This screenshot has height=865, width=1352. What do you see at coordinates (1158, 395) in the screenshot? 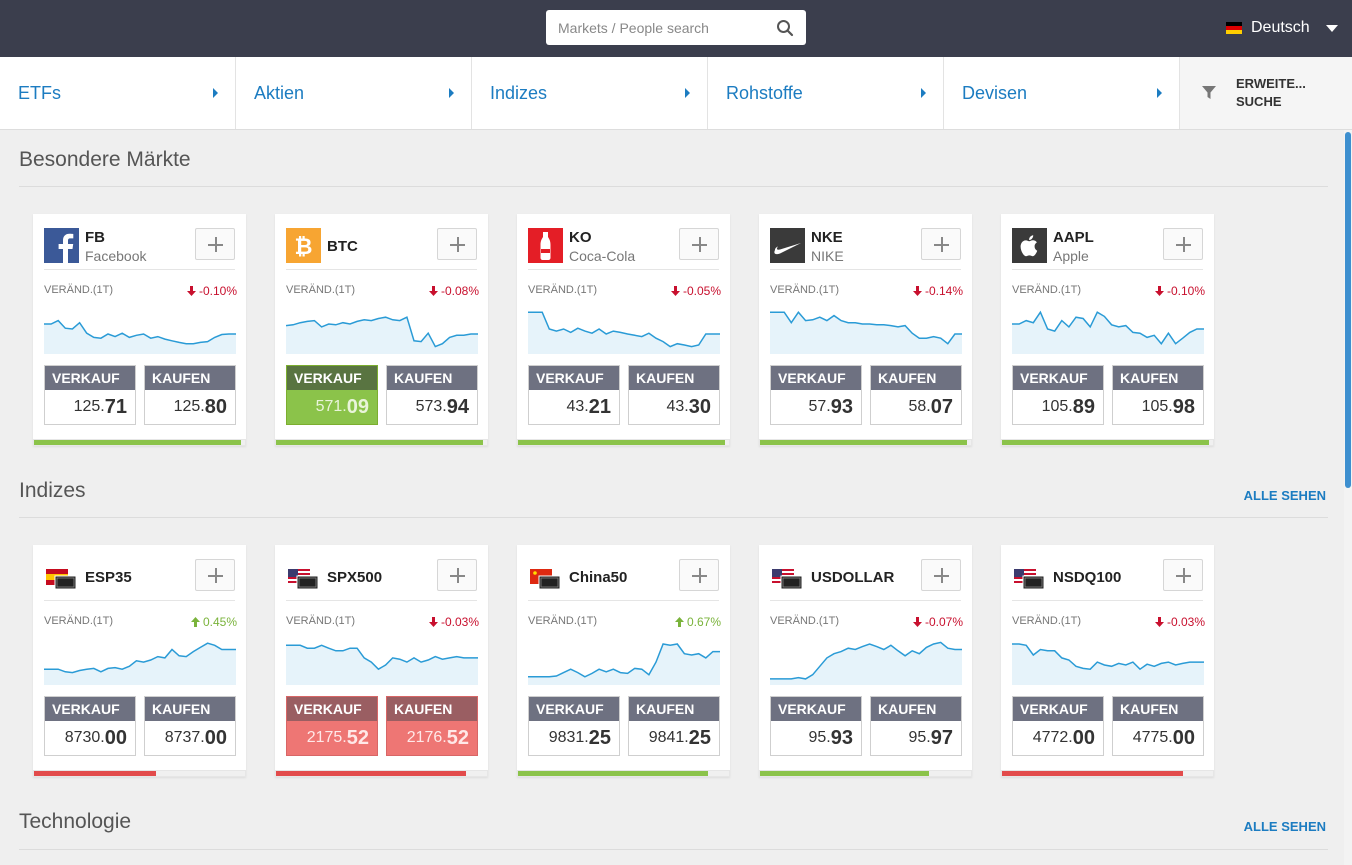
I see `buy-button: KAUFEN 105. 98` at bounding box center [1158, 395].